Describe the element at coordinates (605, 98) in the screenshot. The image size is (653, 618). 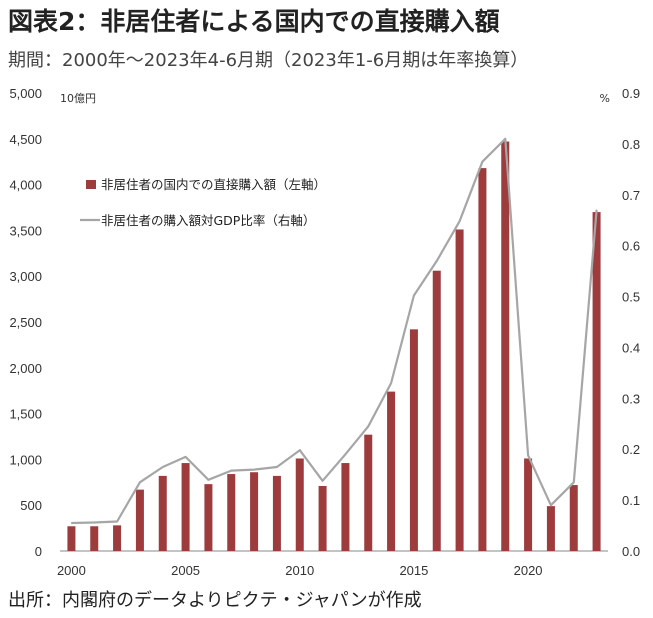
I see `y-right-unit: %` at that location.